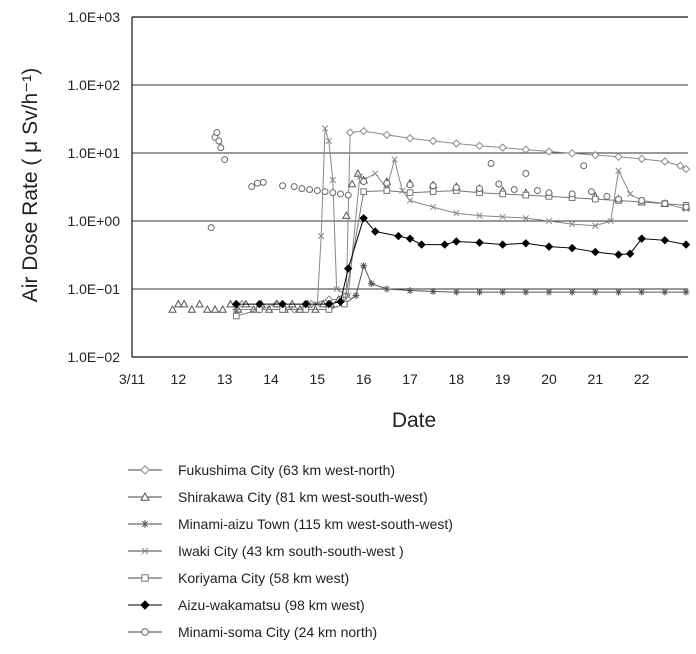 Image resolution: width=696 pixels, height=654 pixels. What do you see at coordinates (286, 470) in the screenshot?
I see `legend-label: Fukushima City (63 km west-north)` at bounding box center [286, 470].